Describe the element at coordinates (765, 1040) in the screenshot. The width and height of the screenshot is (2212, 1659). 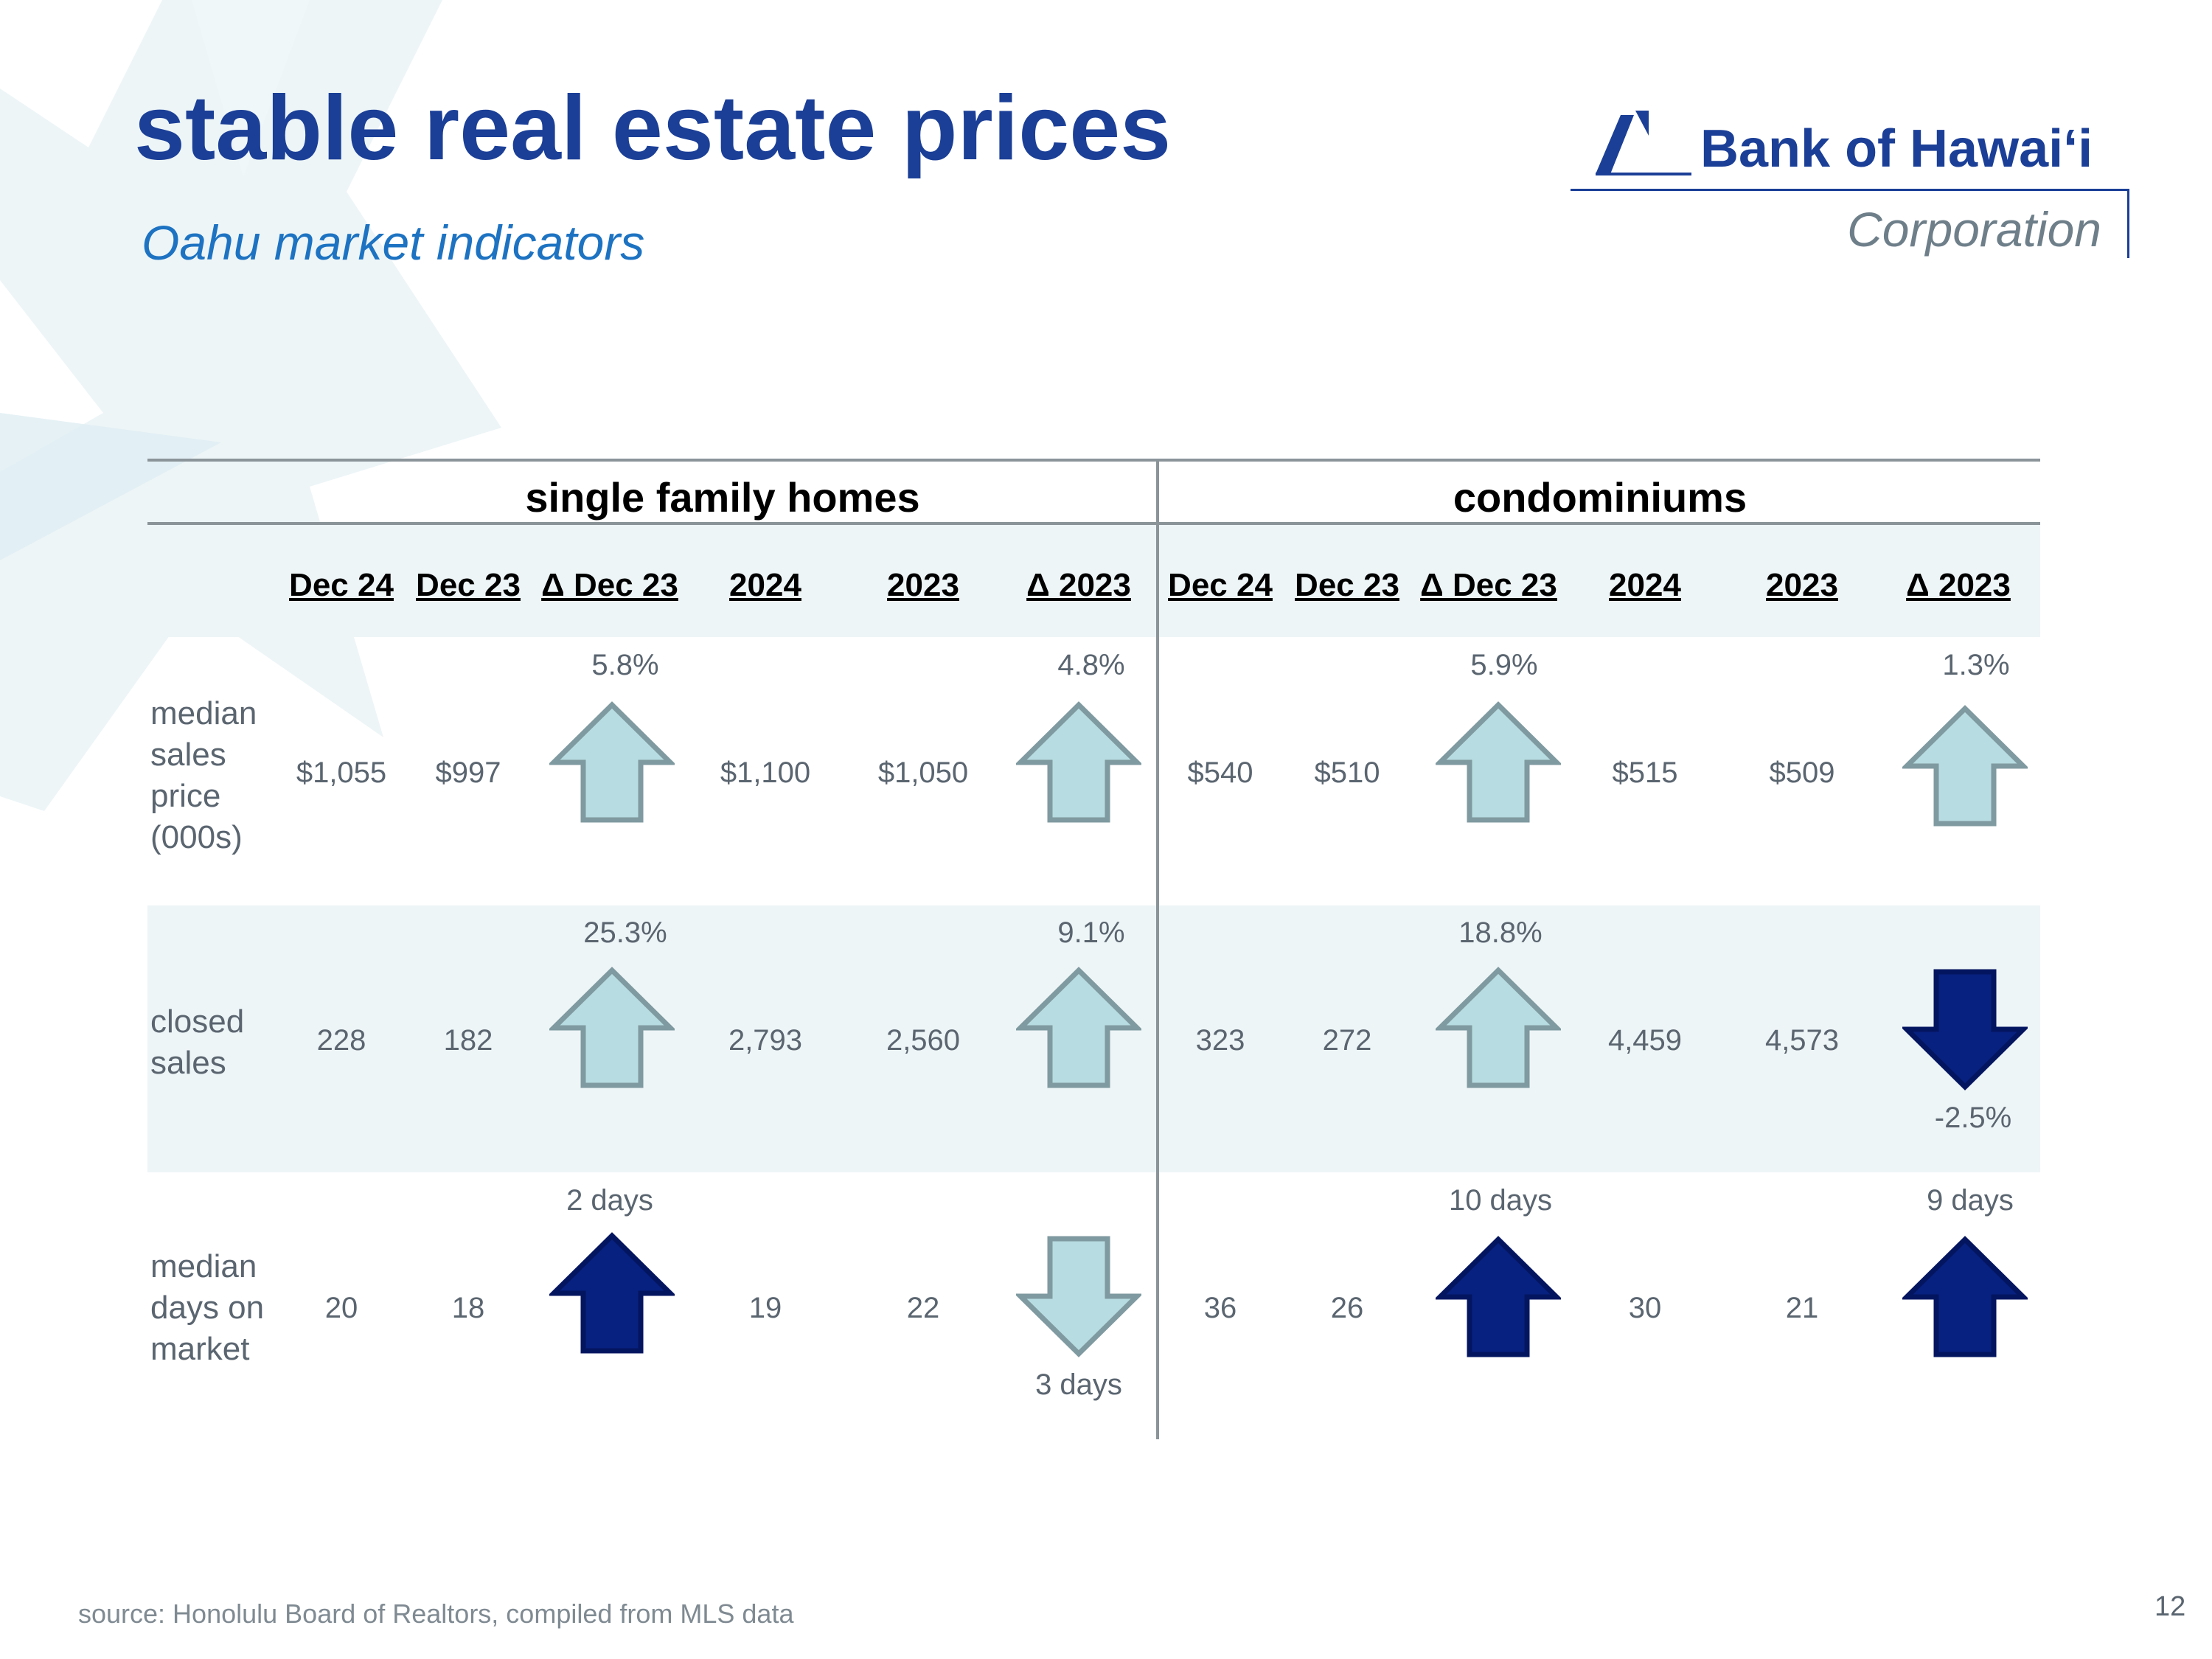
I see `table-cell: 2,793` at that location.